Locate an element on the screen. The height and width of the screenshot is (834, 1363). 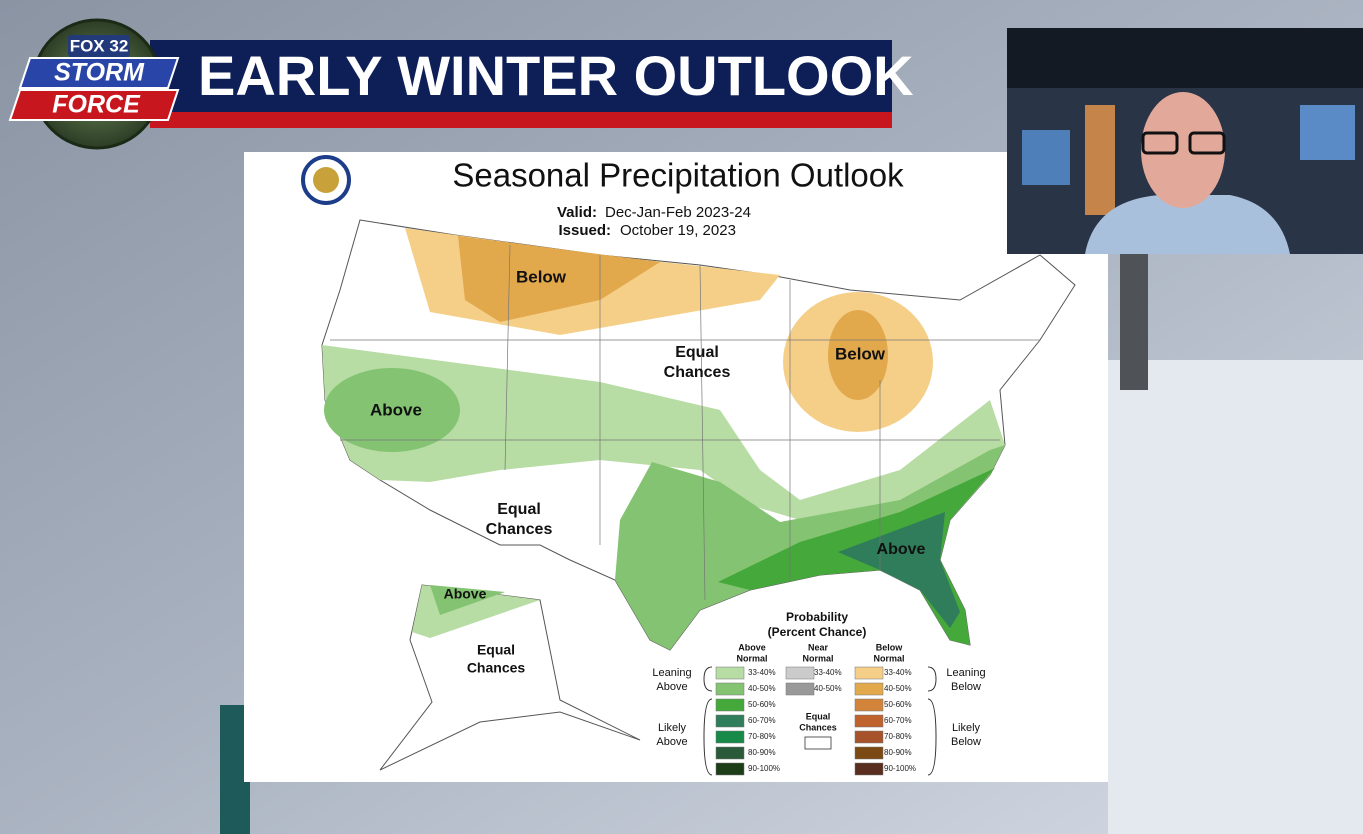
presenter-face is located at coordinates (1183, 150).